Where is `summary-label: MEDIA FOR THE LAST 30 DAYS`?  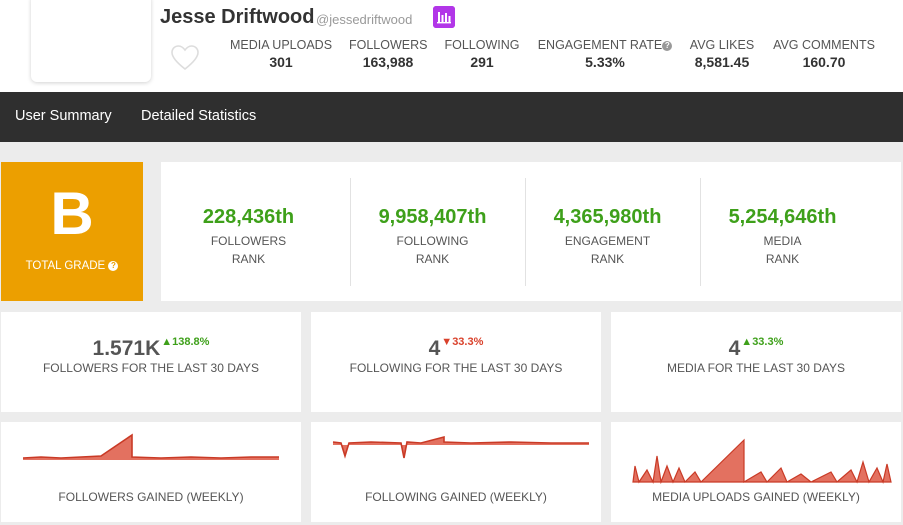
summary-label: MEDIA FOR THE LAST 30 DAYS is located at coordinates (756, 368).